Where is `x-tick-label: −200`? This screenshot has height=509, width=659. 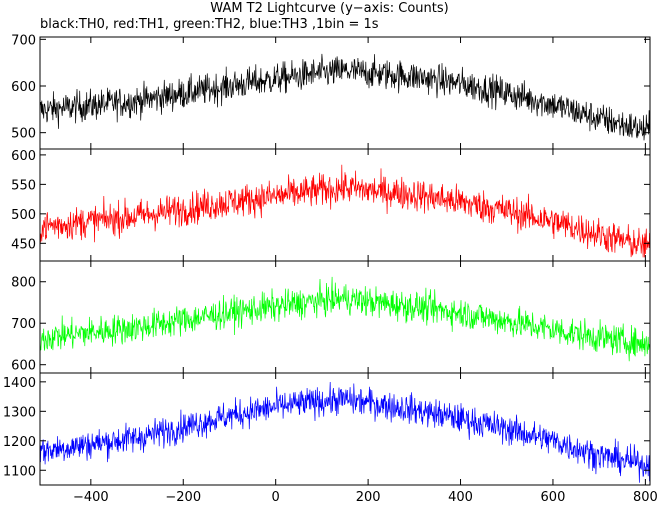 x-tick-label: −200 is located at coordinates (183, 497).